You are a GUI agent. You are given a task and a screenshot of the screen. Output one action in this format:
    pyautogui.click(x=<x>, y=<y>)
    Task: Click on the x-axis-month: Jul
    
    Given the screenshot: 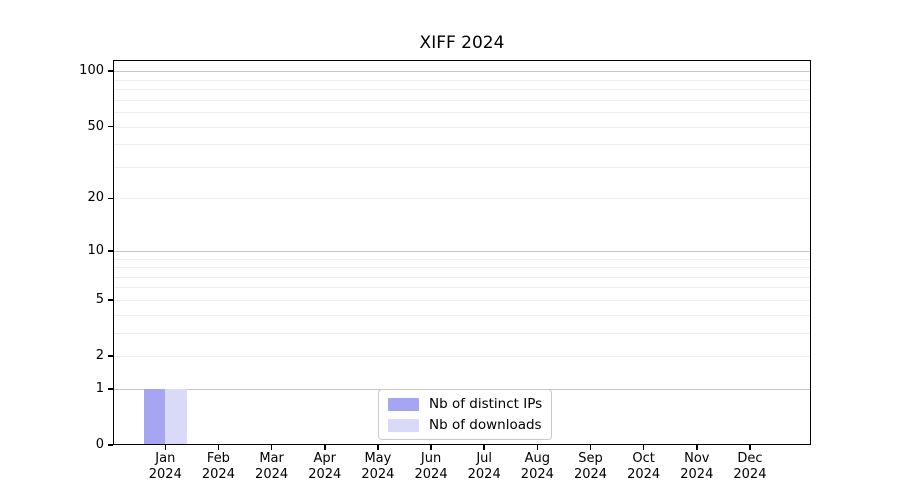 What is the action you would take?
    pyautogui.click(x=484, y=458)
    